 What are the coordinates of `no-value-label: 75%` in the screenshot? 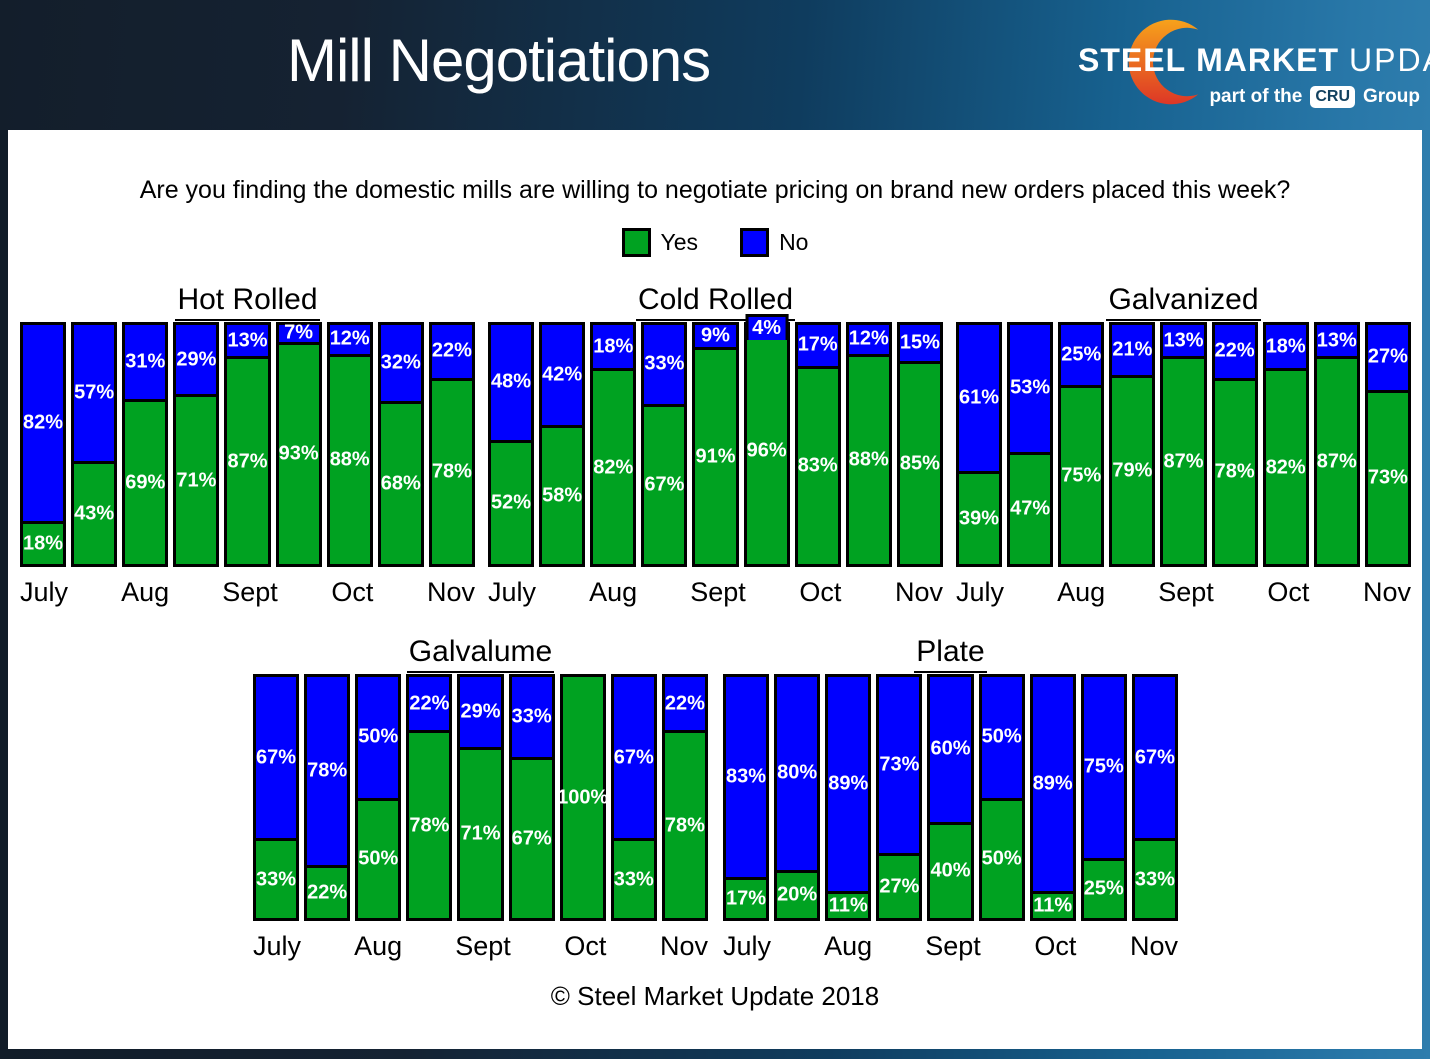 It's located at (1103, 766).